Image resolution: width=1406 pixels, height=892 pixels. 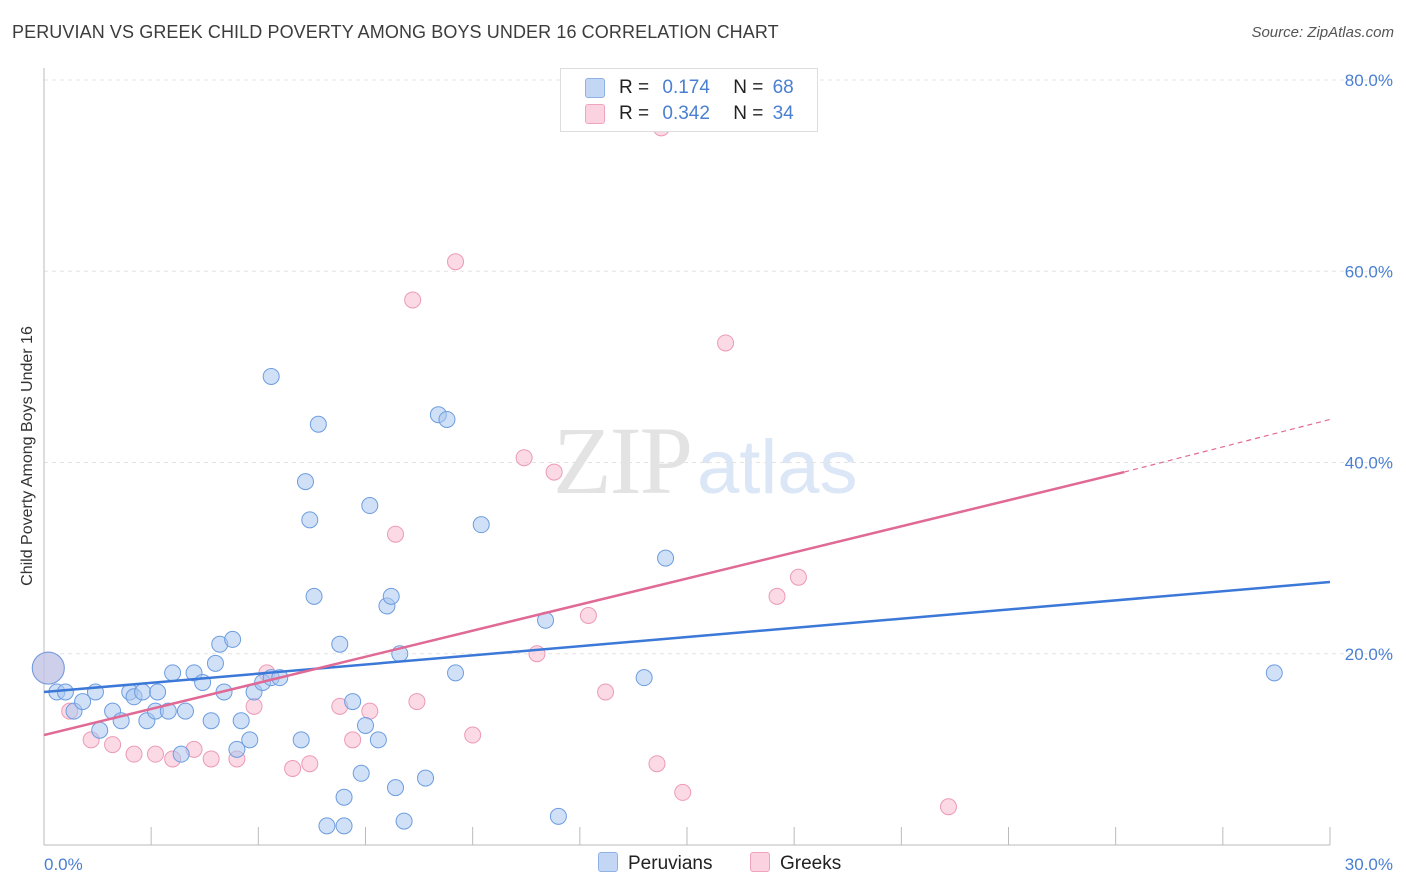 What do you see at coordinates (811, 863) in the screenshot?
I see `legend-label-greeks: Greeks` at bounding box center [811, 863].